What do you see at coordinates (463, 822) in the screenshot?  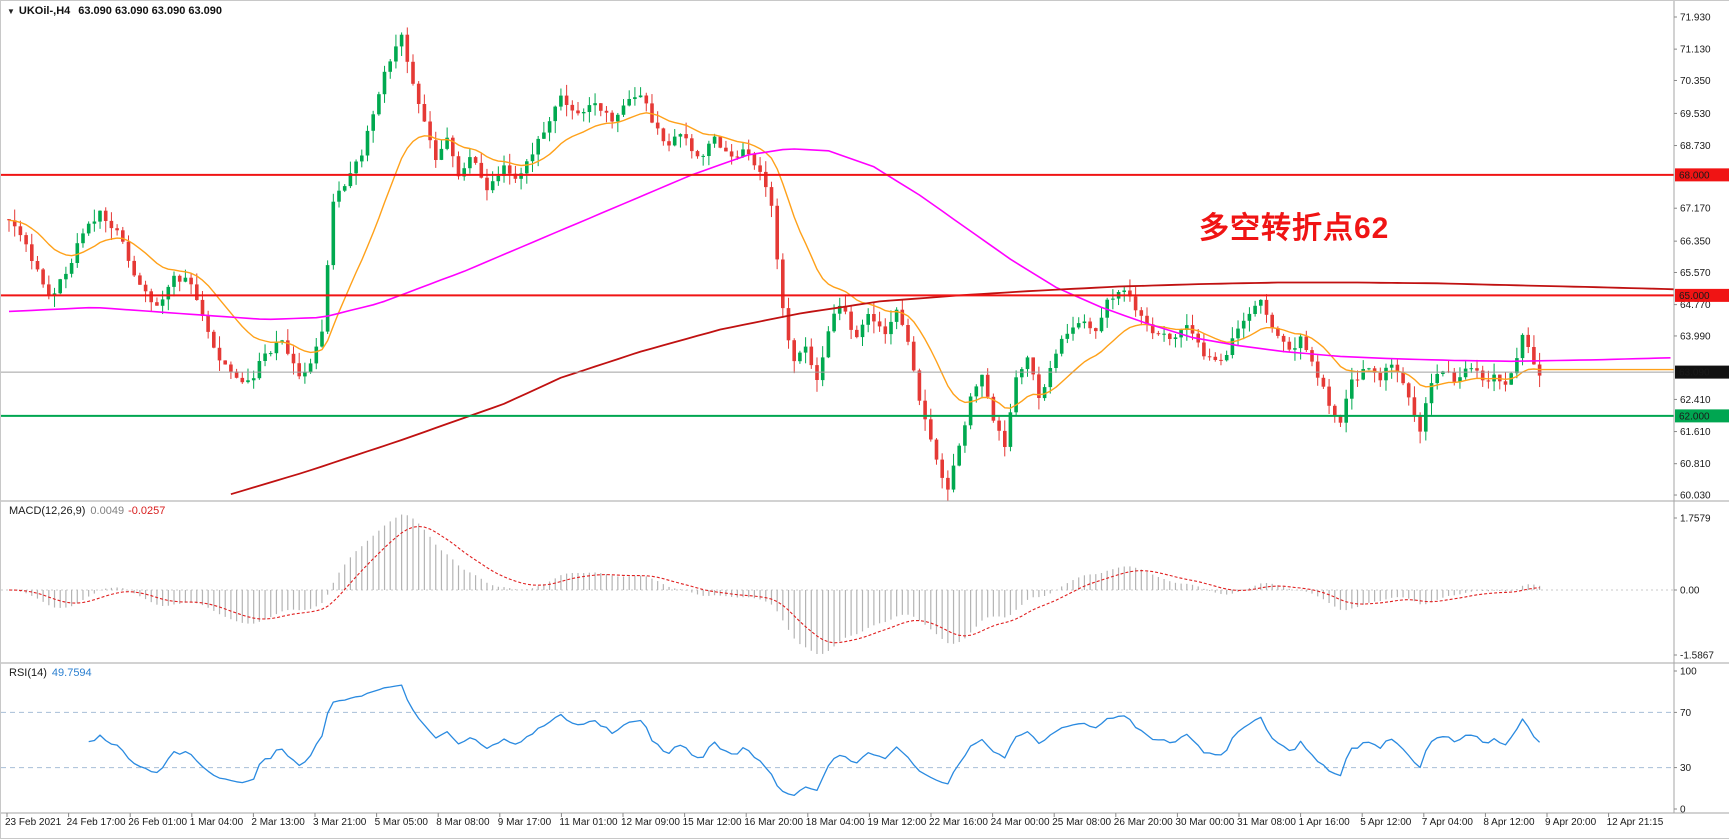 I see `time-axis-label: 8 Mar 08:00` at bounding box center [463, 822].